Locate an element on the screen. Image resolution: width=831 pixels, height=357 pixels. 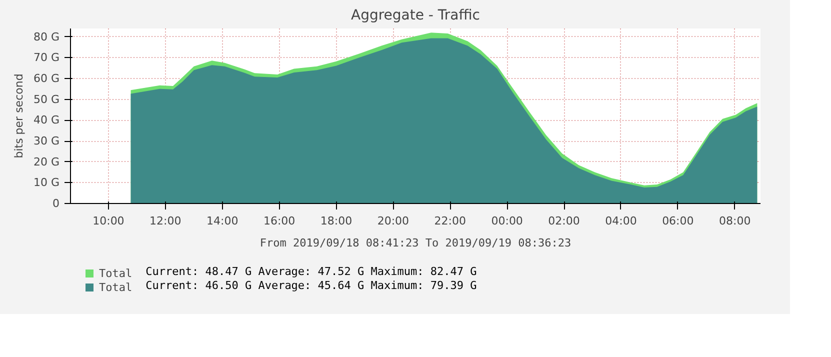
chart-title: Aggregate - Traffic is located at coordinates (415, 16).